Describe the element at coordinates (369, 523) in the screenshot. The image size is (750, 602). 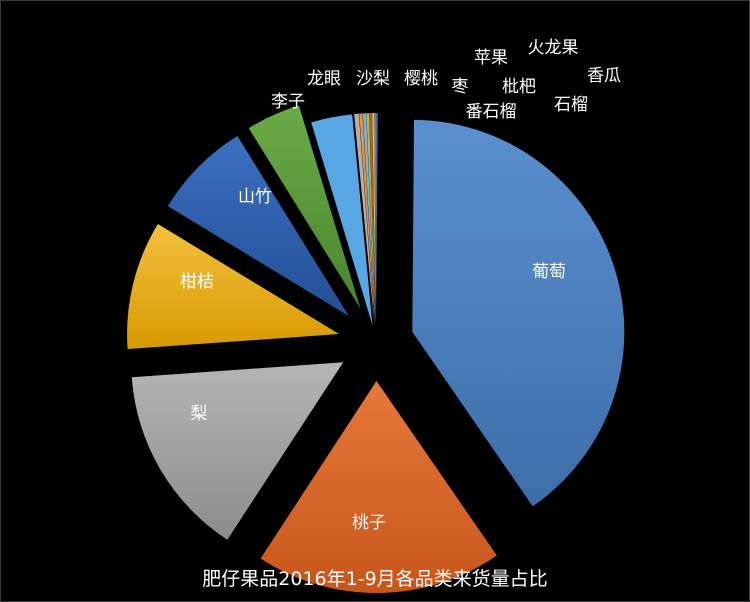
I see `slice-label-2: 桃子` at that location.